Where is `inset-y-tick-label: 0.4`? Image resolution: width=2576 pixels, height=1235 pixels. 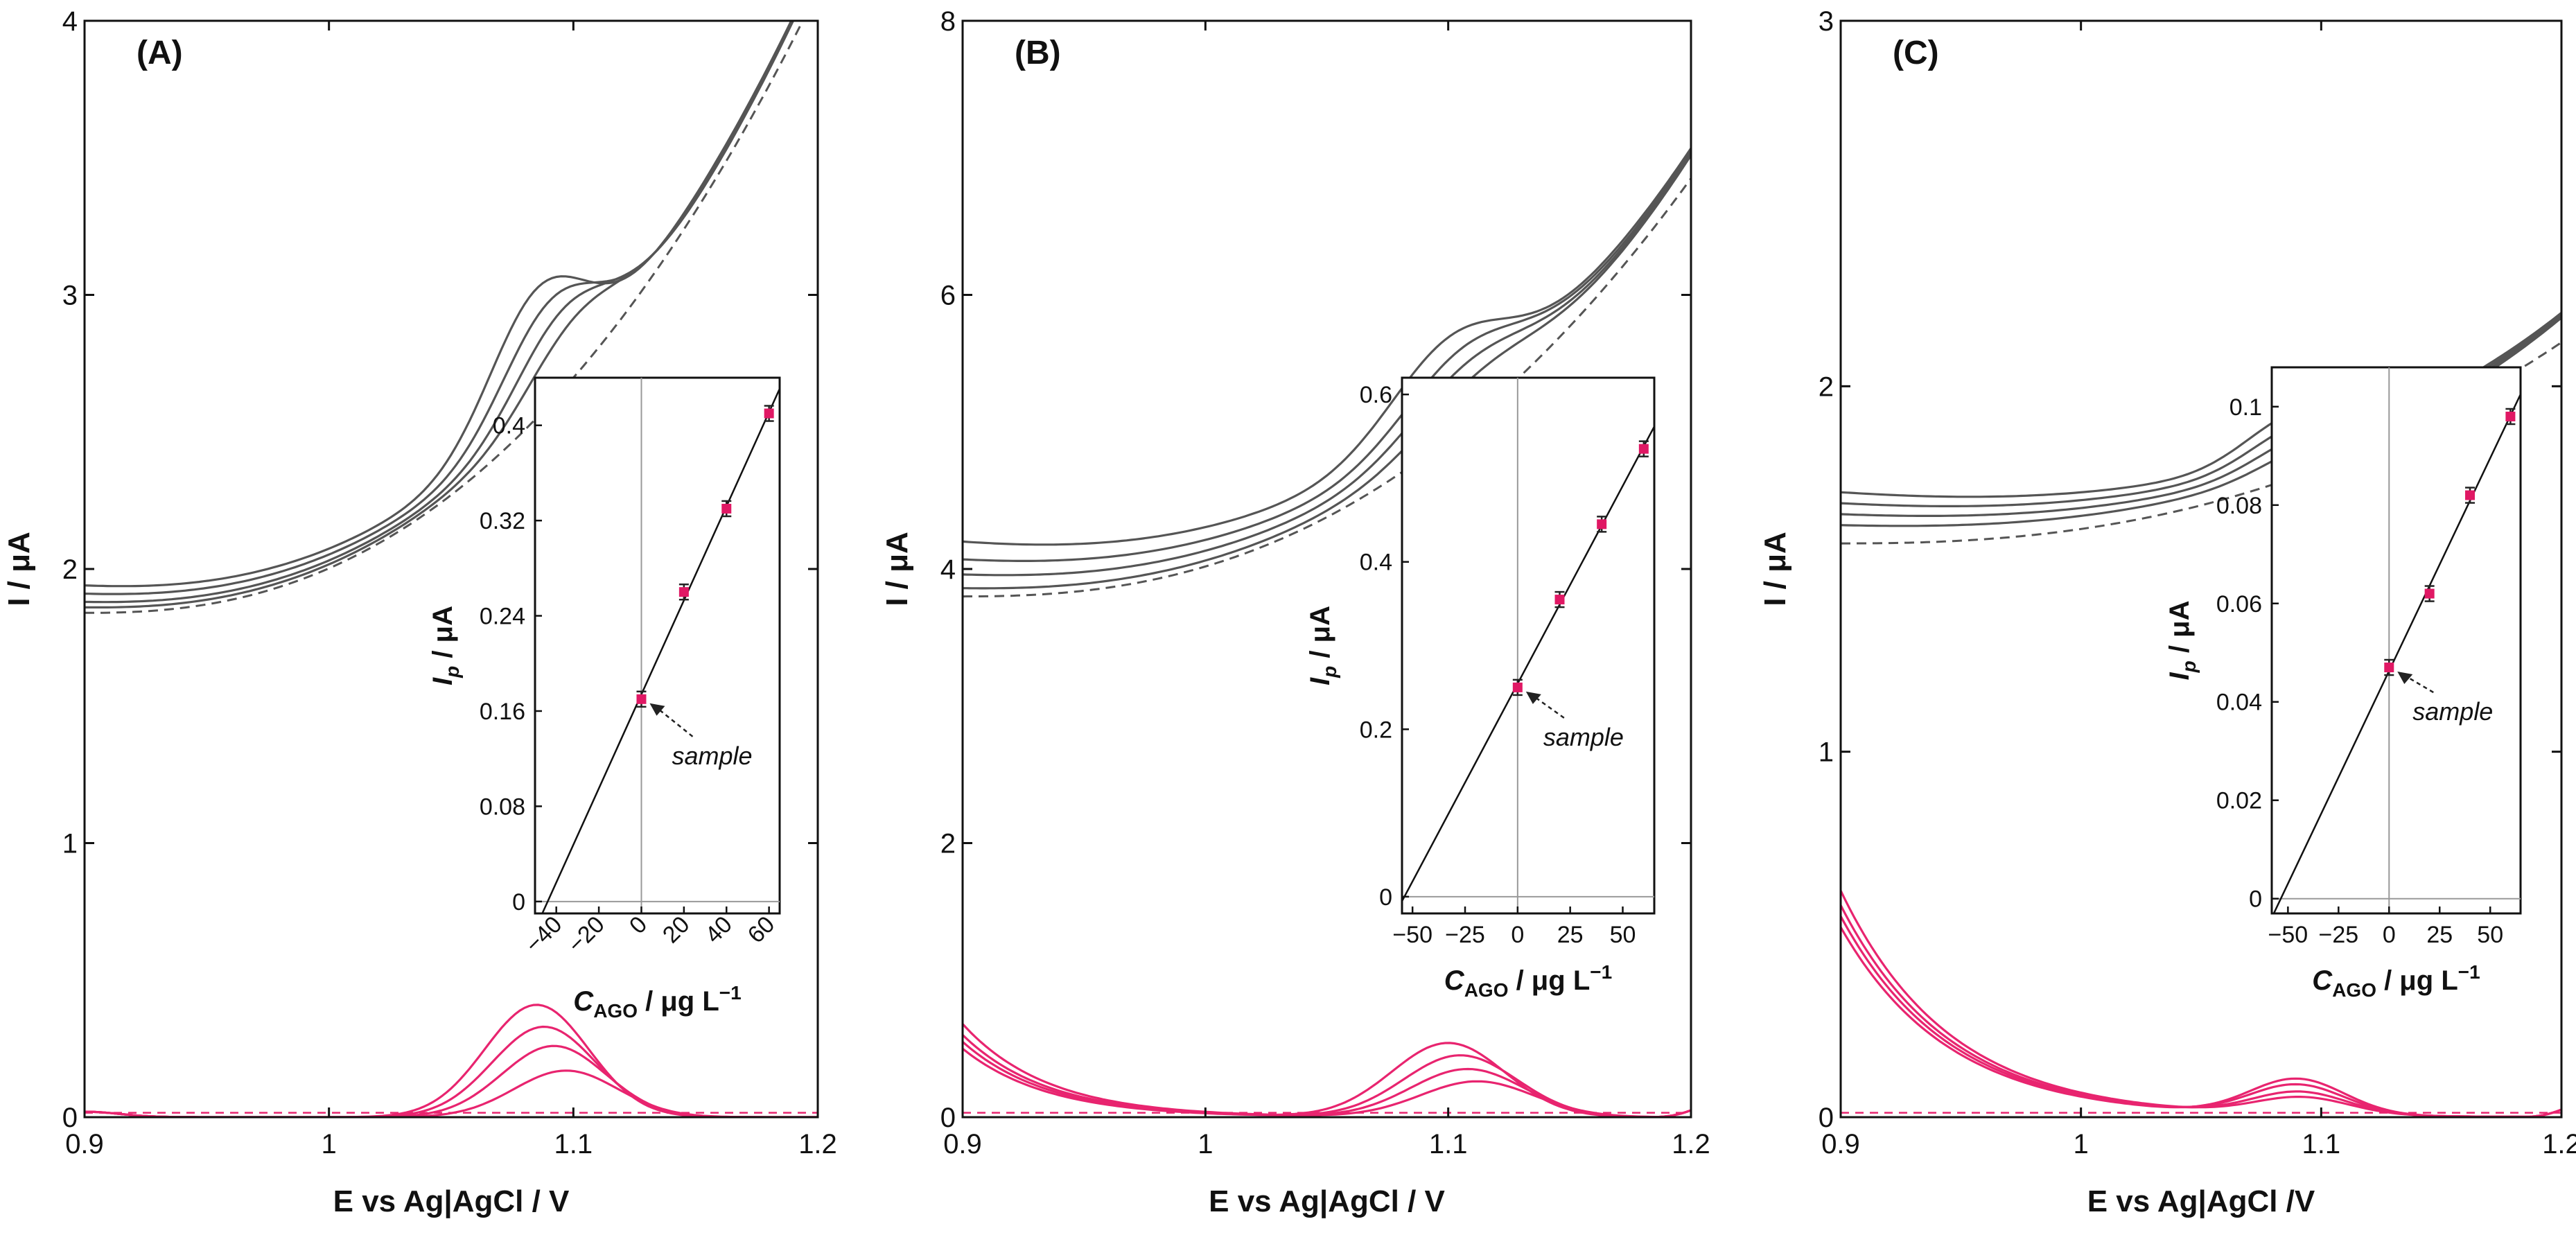
inset-y-tick-label: 0.4 is located at coordinates (1376, 563).